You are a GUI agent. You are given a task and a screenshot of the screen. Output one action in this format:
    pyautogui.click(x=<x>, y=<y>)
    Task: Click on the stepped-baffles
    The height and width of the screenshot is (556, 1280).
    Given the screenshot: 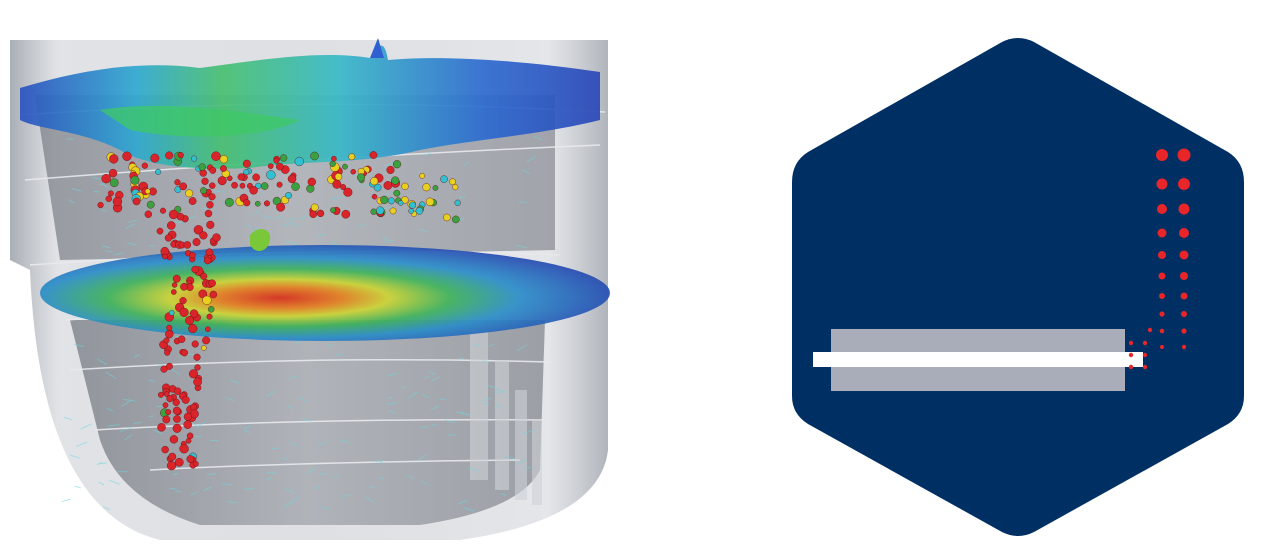 What is the action you would take?
    pyautogui.click(x=506, y=417)
    